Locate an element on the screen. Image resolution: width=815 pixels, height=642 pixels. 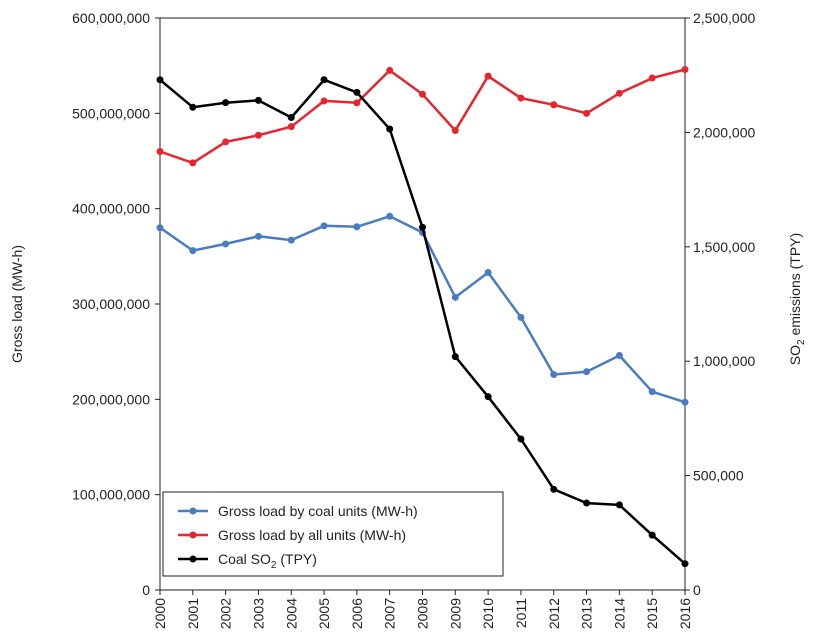
x-tick-label: 2003 is located at coordinates (258, 613).